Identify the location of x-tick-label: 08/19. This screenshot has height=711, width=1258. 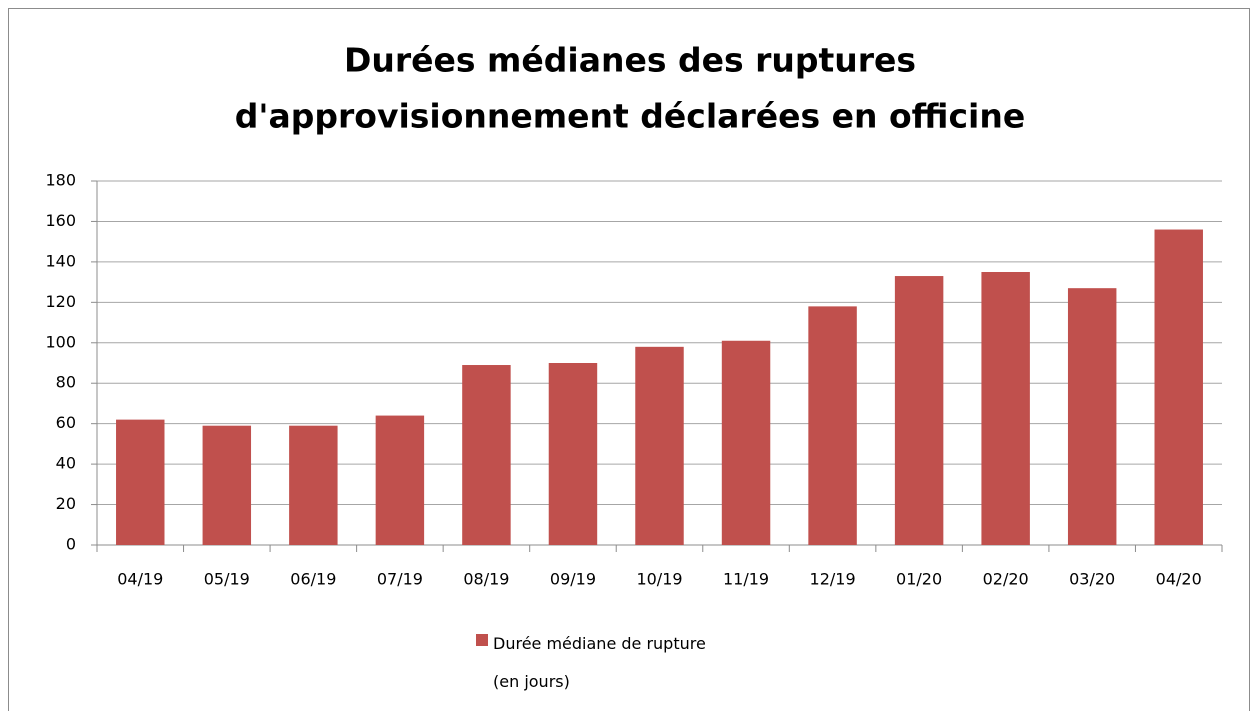
(486, 579).